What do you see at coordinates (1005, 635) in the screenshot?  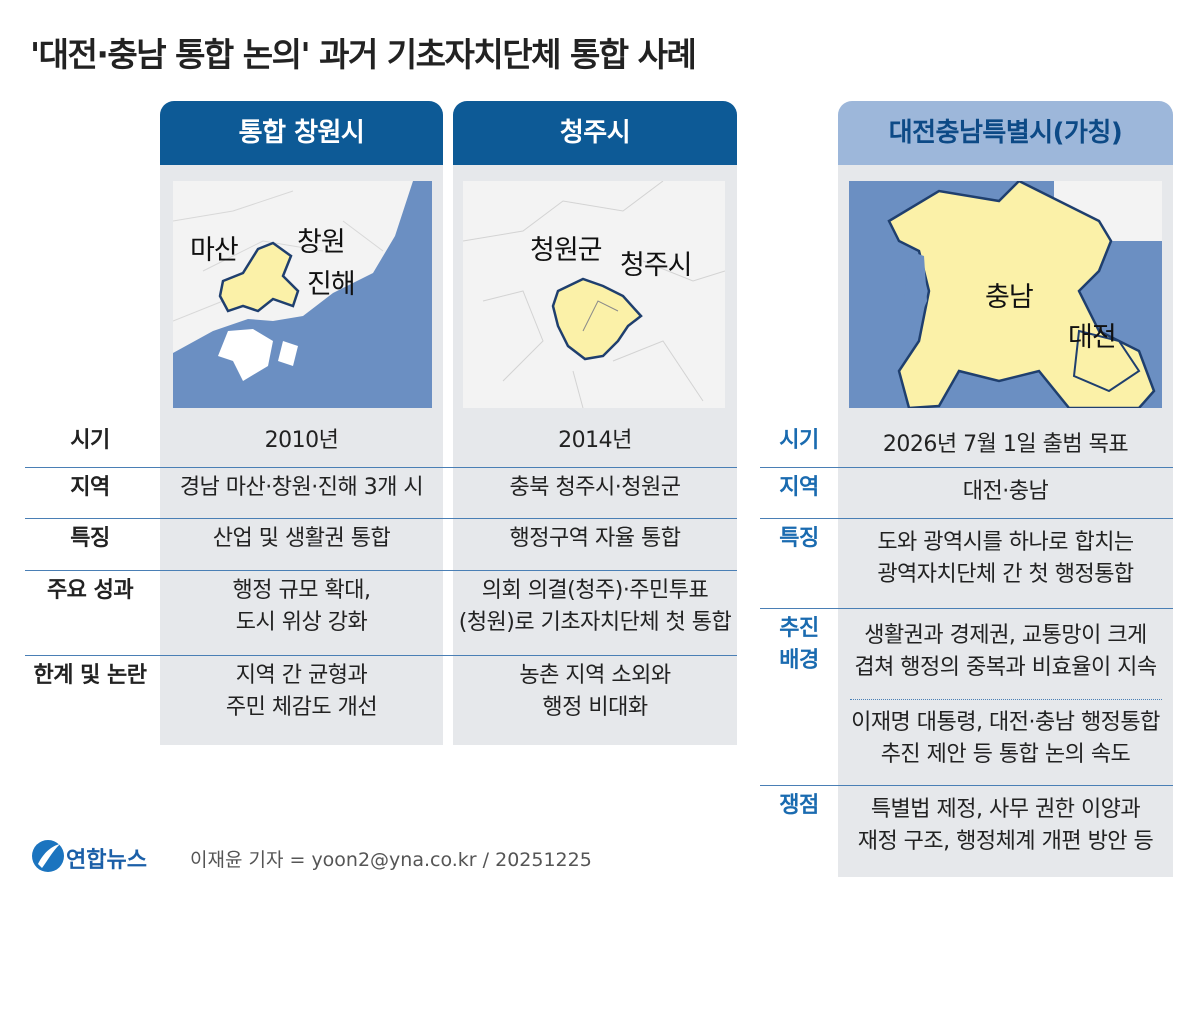 I see `cell-text: 생활권과 경제권, 교통망이 크게` at bounding box center [1005, 635].